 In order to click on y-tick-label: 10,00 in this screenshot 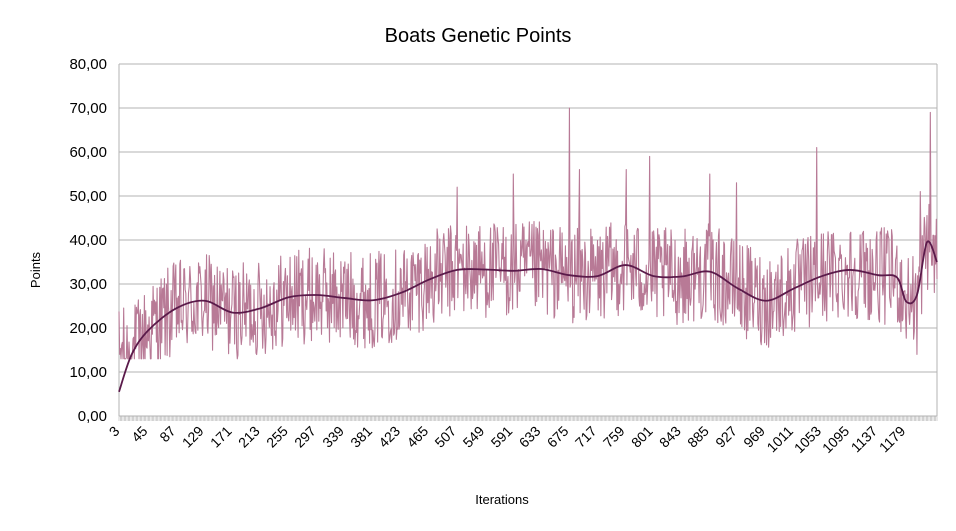, I will do `click(88, 372)`.